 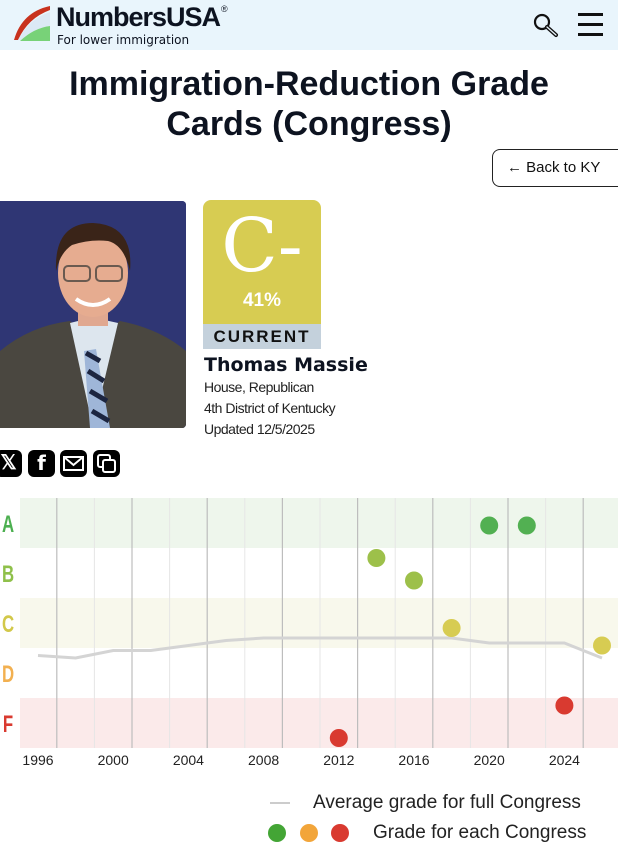 What do you see at coordinates (338, 738) in the screenshot?
I see `grade-point-2012` at bounding box center [338, 738].